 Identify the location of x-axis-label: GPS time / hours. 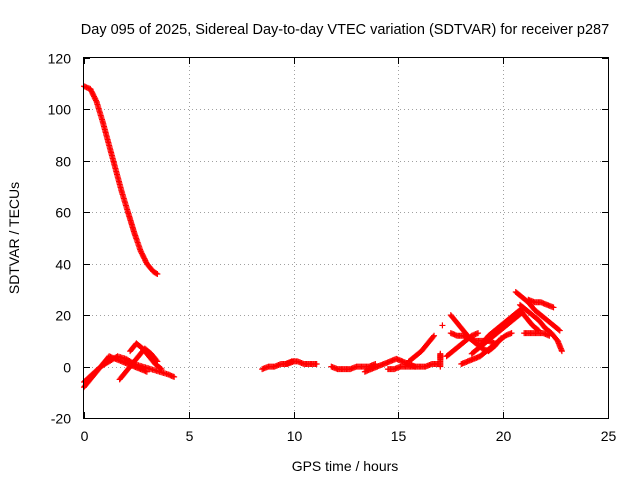
(345, 466).